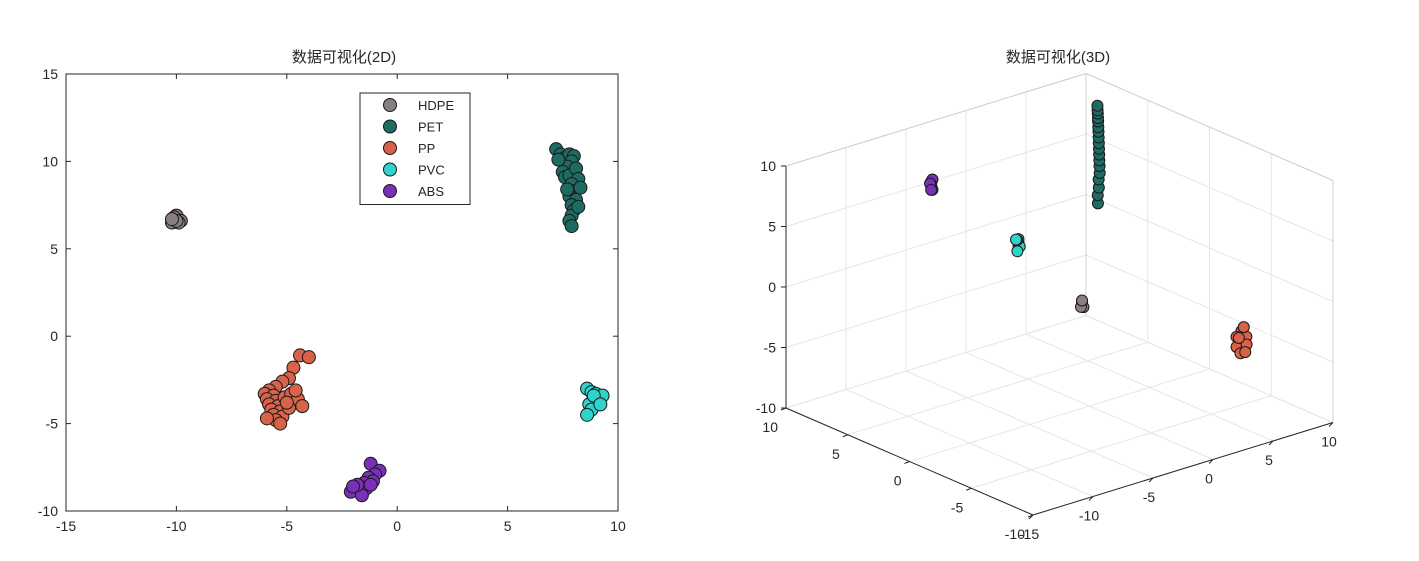 The width and height of the screenshot is (1419, 561). I want to click on chart-3d-title: 数据可视化(3D), so click(1058, 57).